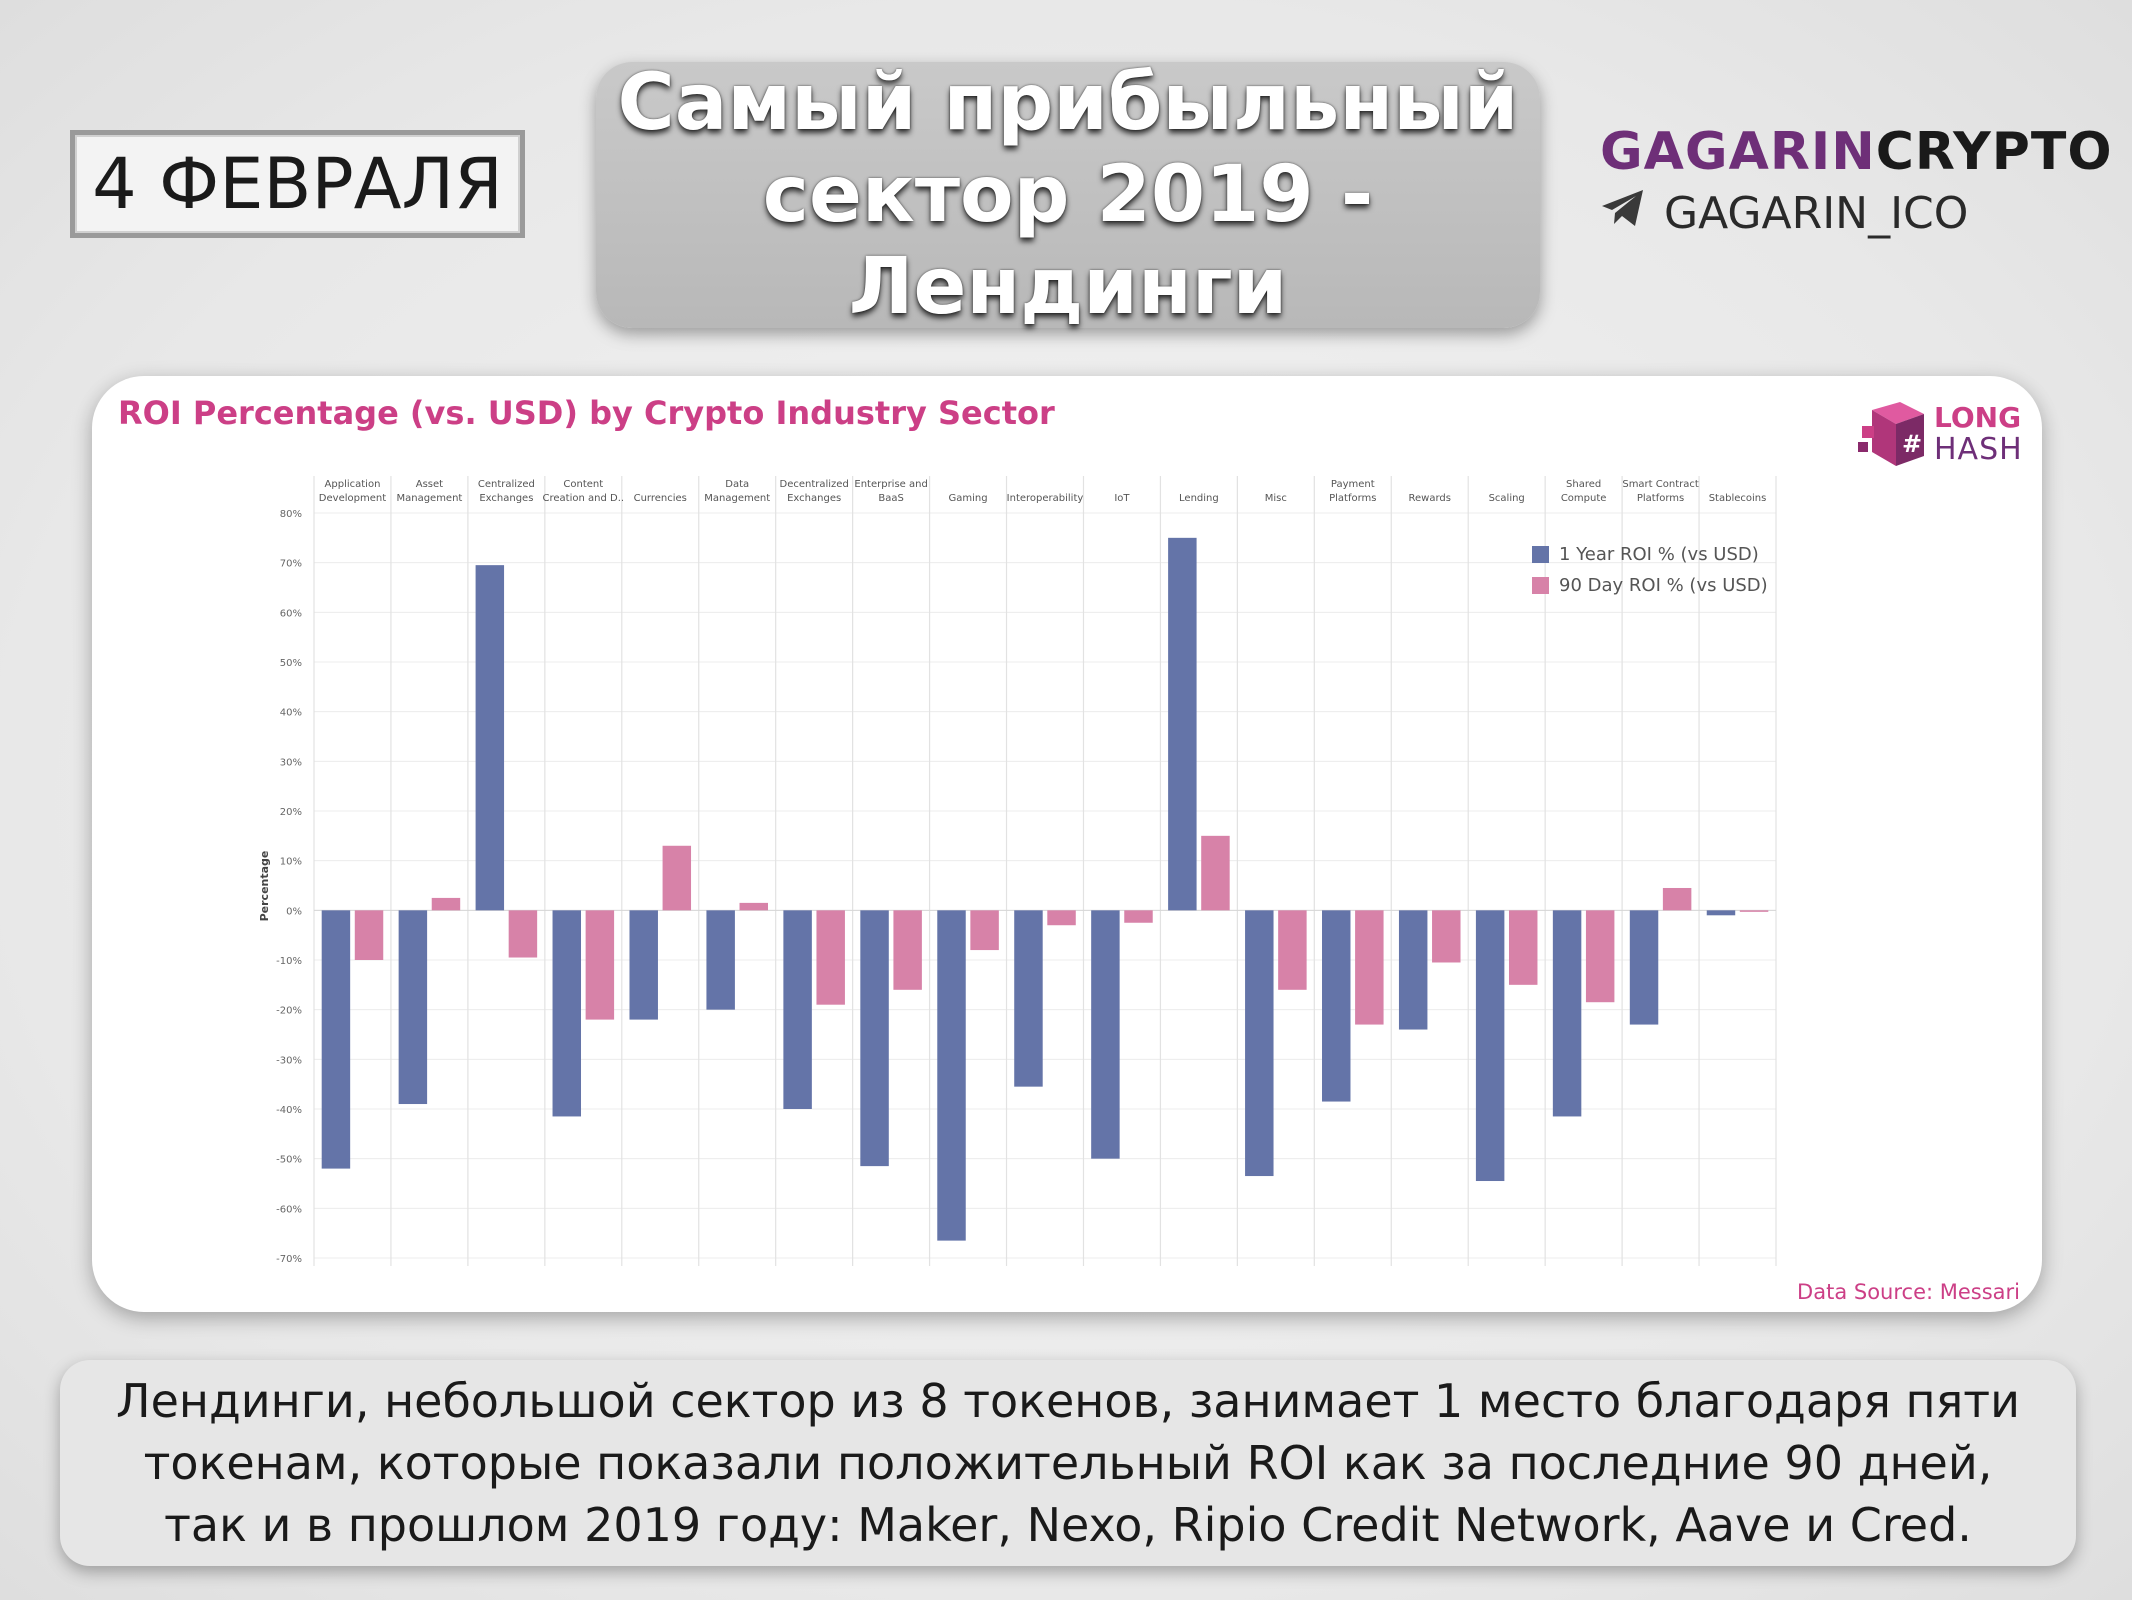  I want to click on x-category-label: IoT, so click(1122, 498).